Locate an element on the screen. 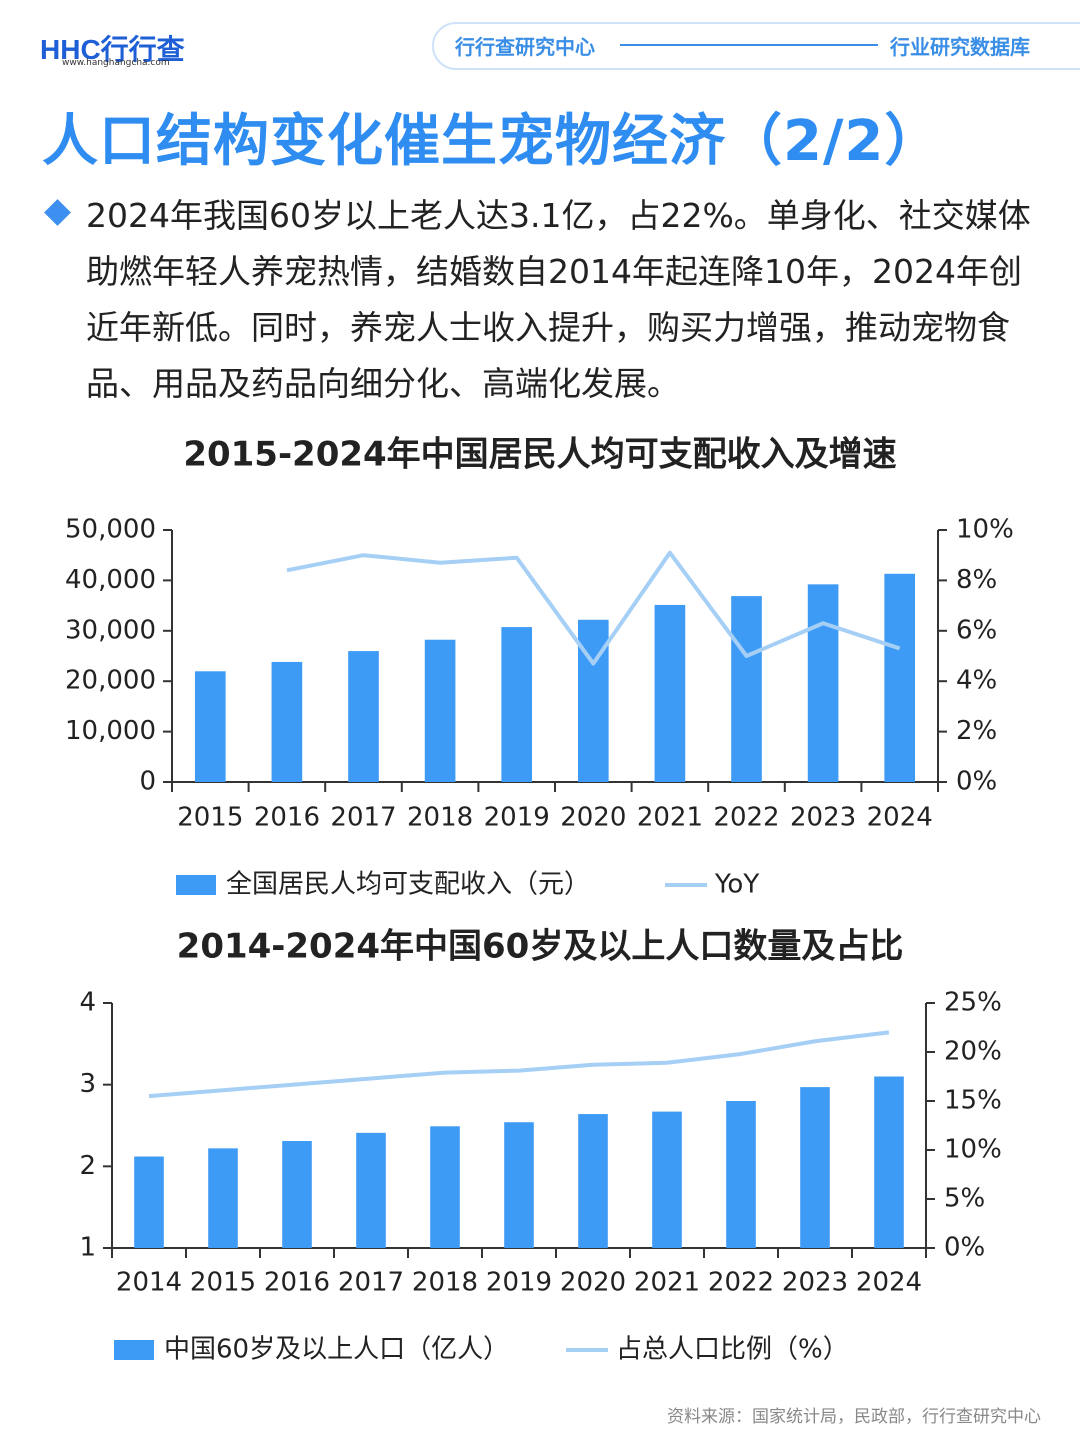 The height and width of the screenshot is (1440, 1080). y-tick-label: 1 is located at coordinates (87, 1248).